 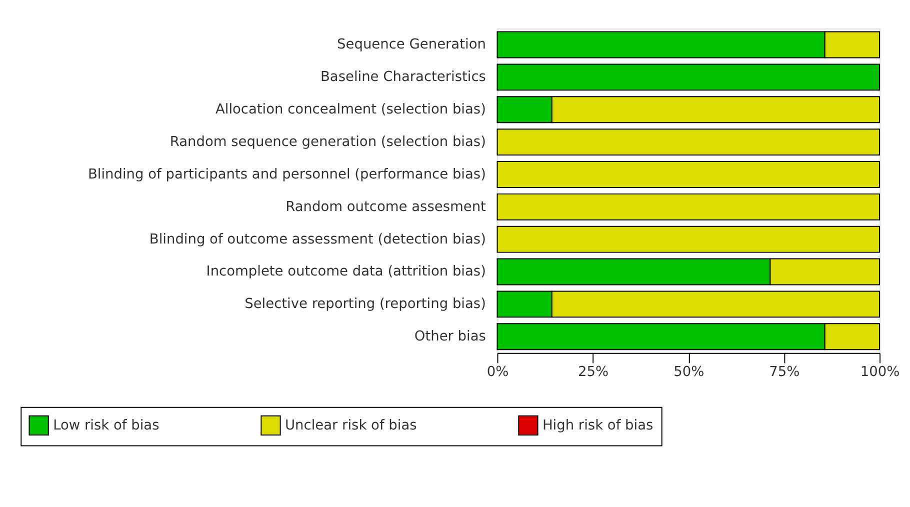 What do you see at coordinates (598, 425) in the screenshot?
I see `legend-label: High risk of bias` at bounding box center [598, 425].